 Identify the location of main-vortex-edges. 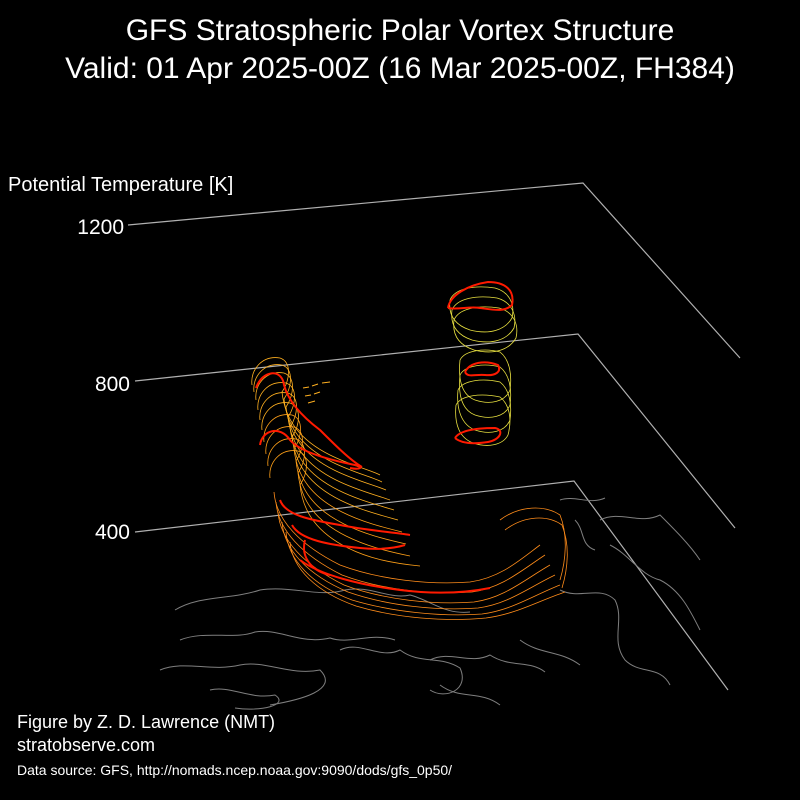
(373, 483).